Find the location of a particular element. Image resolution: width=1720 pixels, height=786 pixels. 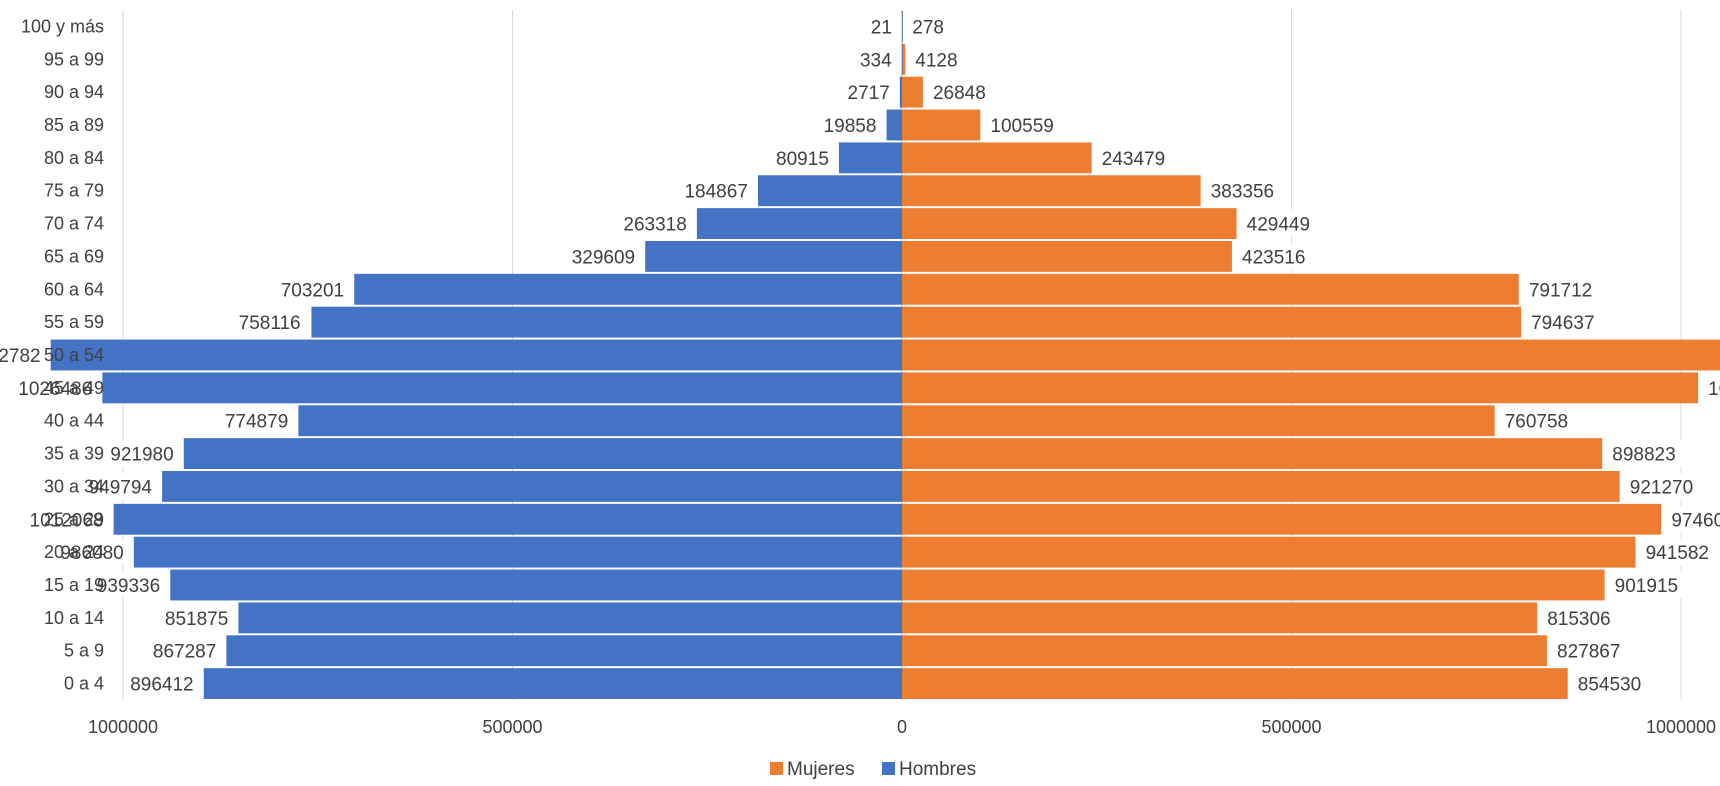

legend-swatch-hombres is located at coordinates (888, 768).